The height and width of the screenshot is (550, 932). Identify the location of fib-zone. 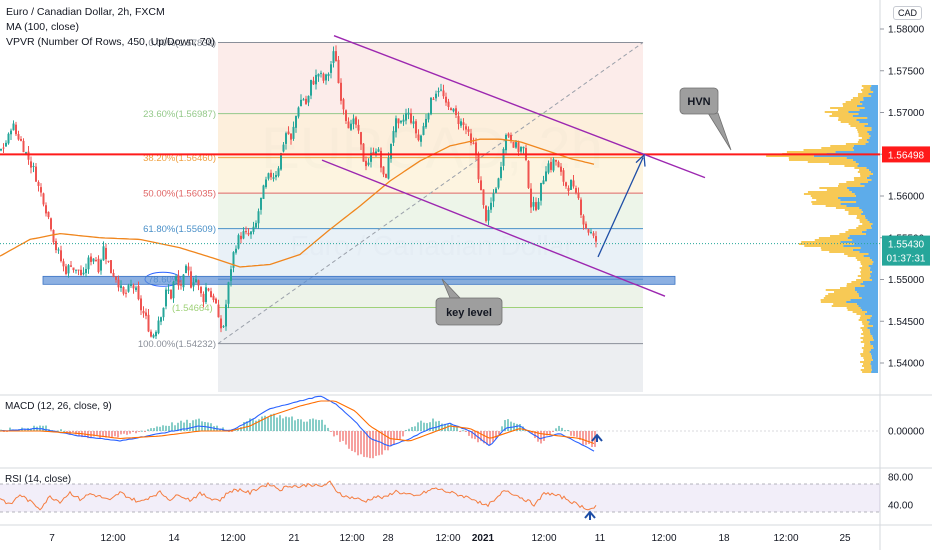
(430, 211).